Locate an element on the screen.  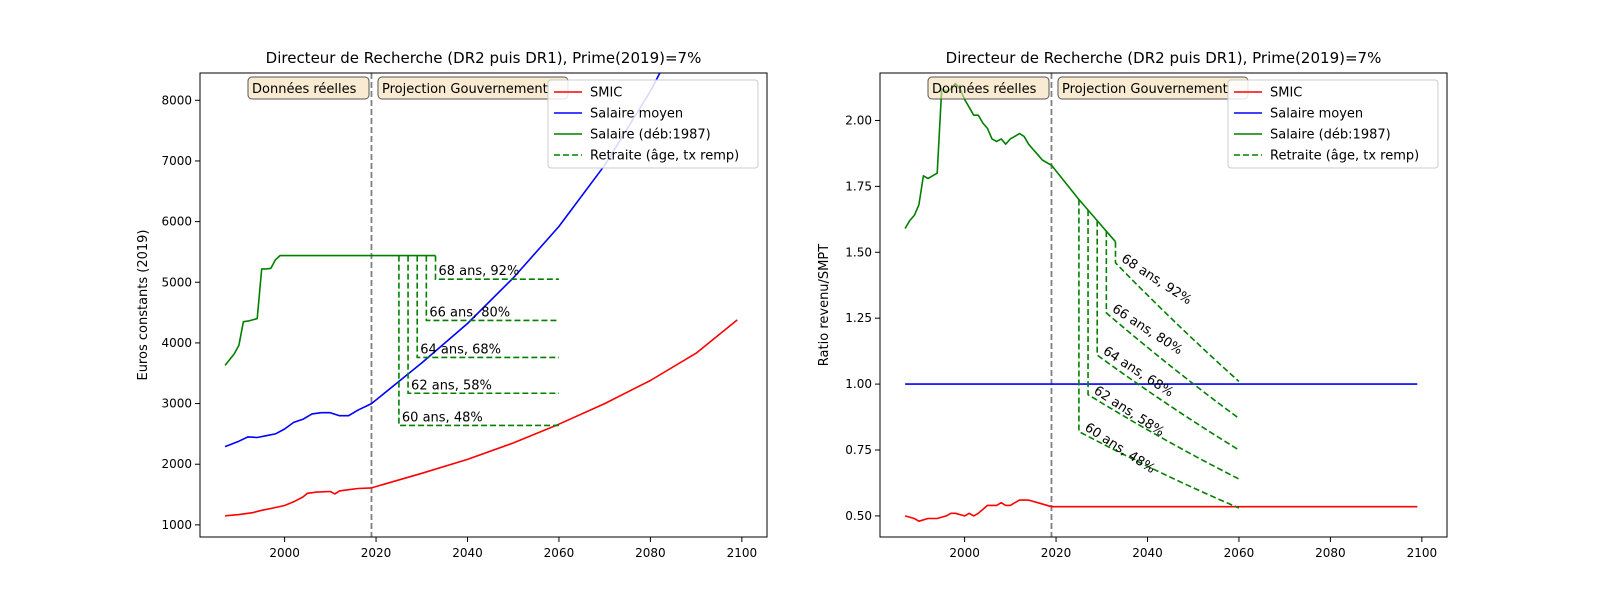
y-tick-label: 6000 is located at coordinates (176, 222).